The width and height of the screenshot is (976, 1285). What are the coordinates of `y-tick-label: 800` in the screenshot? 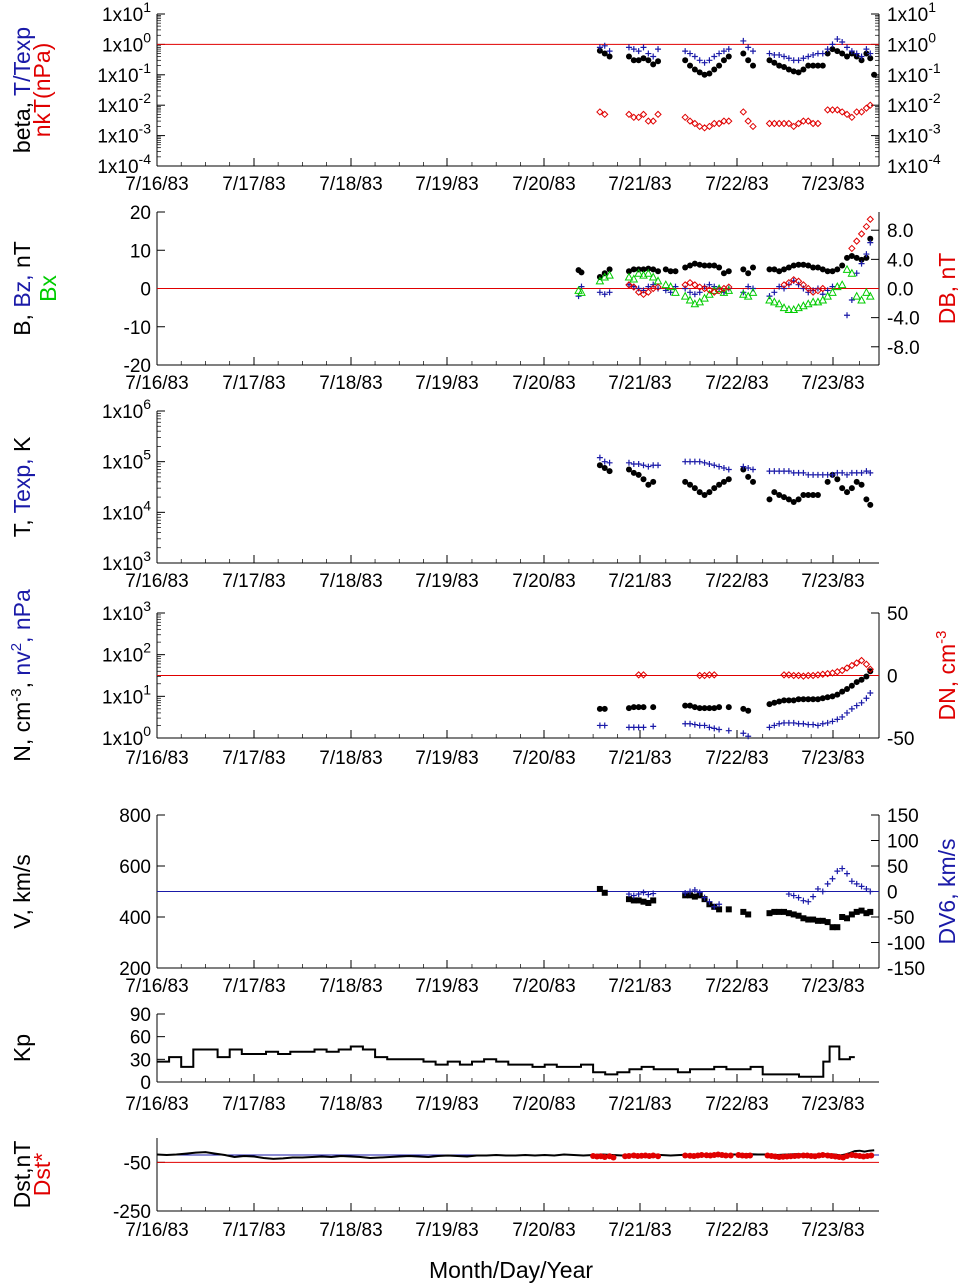 It's located at (135, 816).